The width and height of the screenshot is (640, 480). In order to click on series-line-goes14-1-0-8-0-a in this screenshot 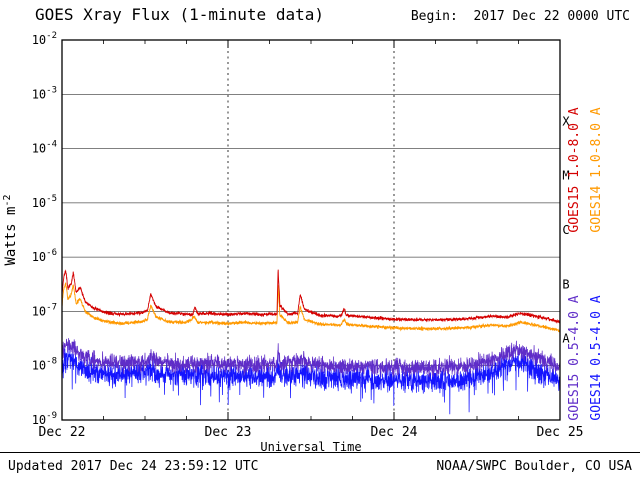, I will do `click(311, 307)`.